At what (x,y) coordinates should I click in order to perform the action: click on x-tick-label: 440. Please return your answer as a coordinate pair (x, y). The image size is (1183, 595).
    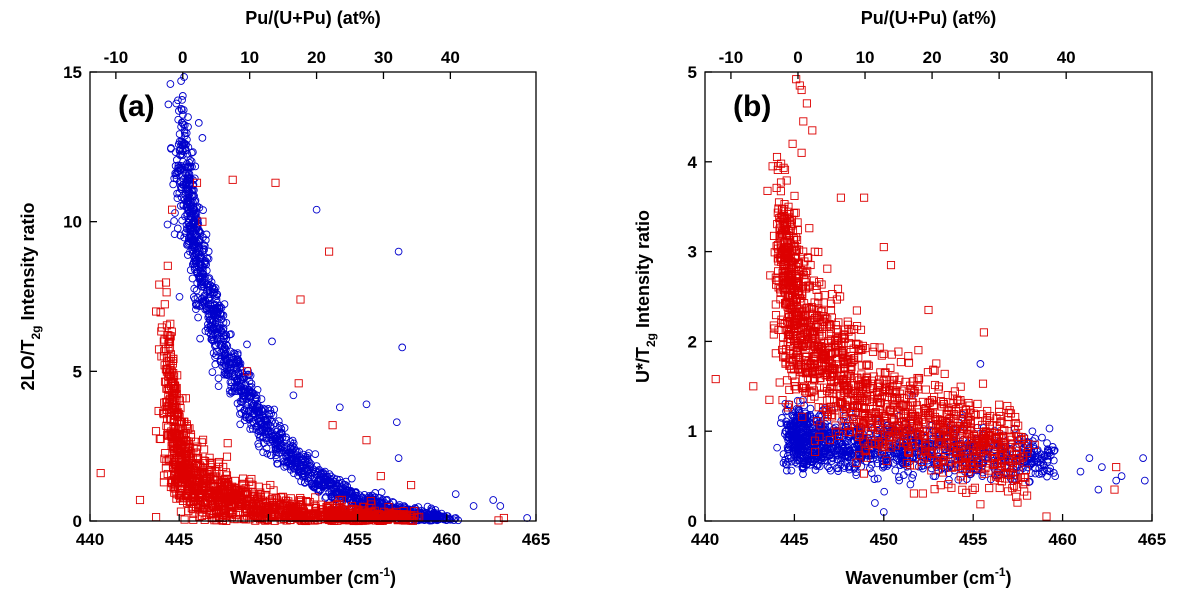
    Looking at the image, I should click on (90, 539).